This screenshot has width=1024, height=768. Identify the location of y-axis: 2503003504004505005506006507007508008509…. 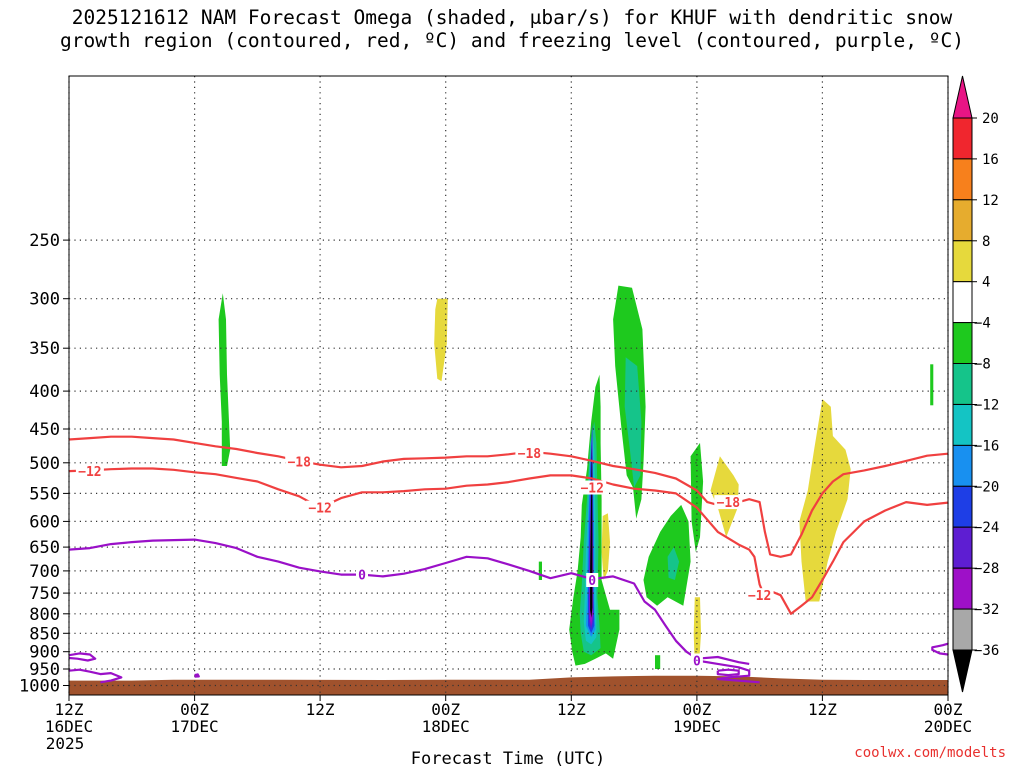
(44, 464).